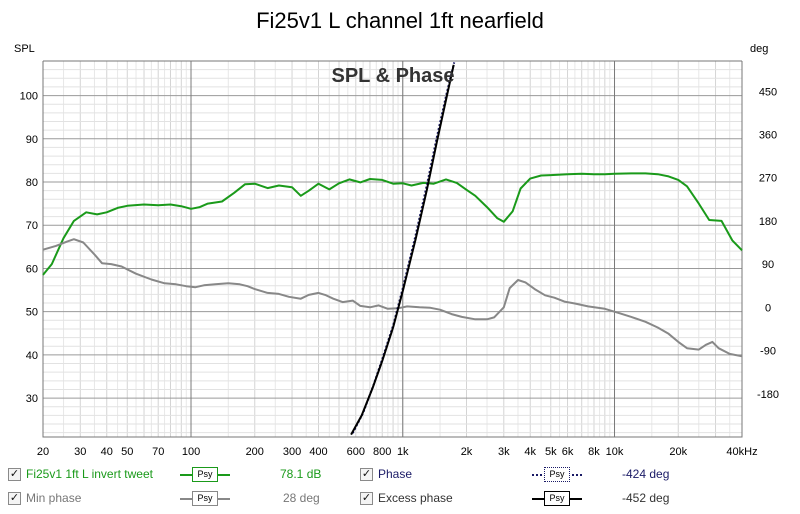 The height and width of the screenshot is (514, 800). I want to click on y-right-tick-label: 90, so click(768, 265).